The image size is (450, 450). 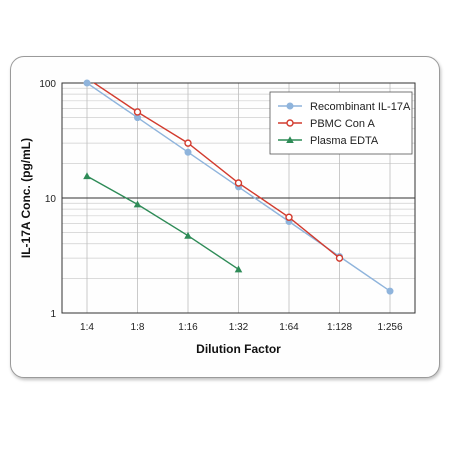 I want to click on y-tick-label: 100, so click(x=47, y=84).